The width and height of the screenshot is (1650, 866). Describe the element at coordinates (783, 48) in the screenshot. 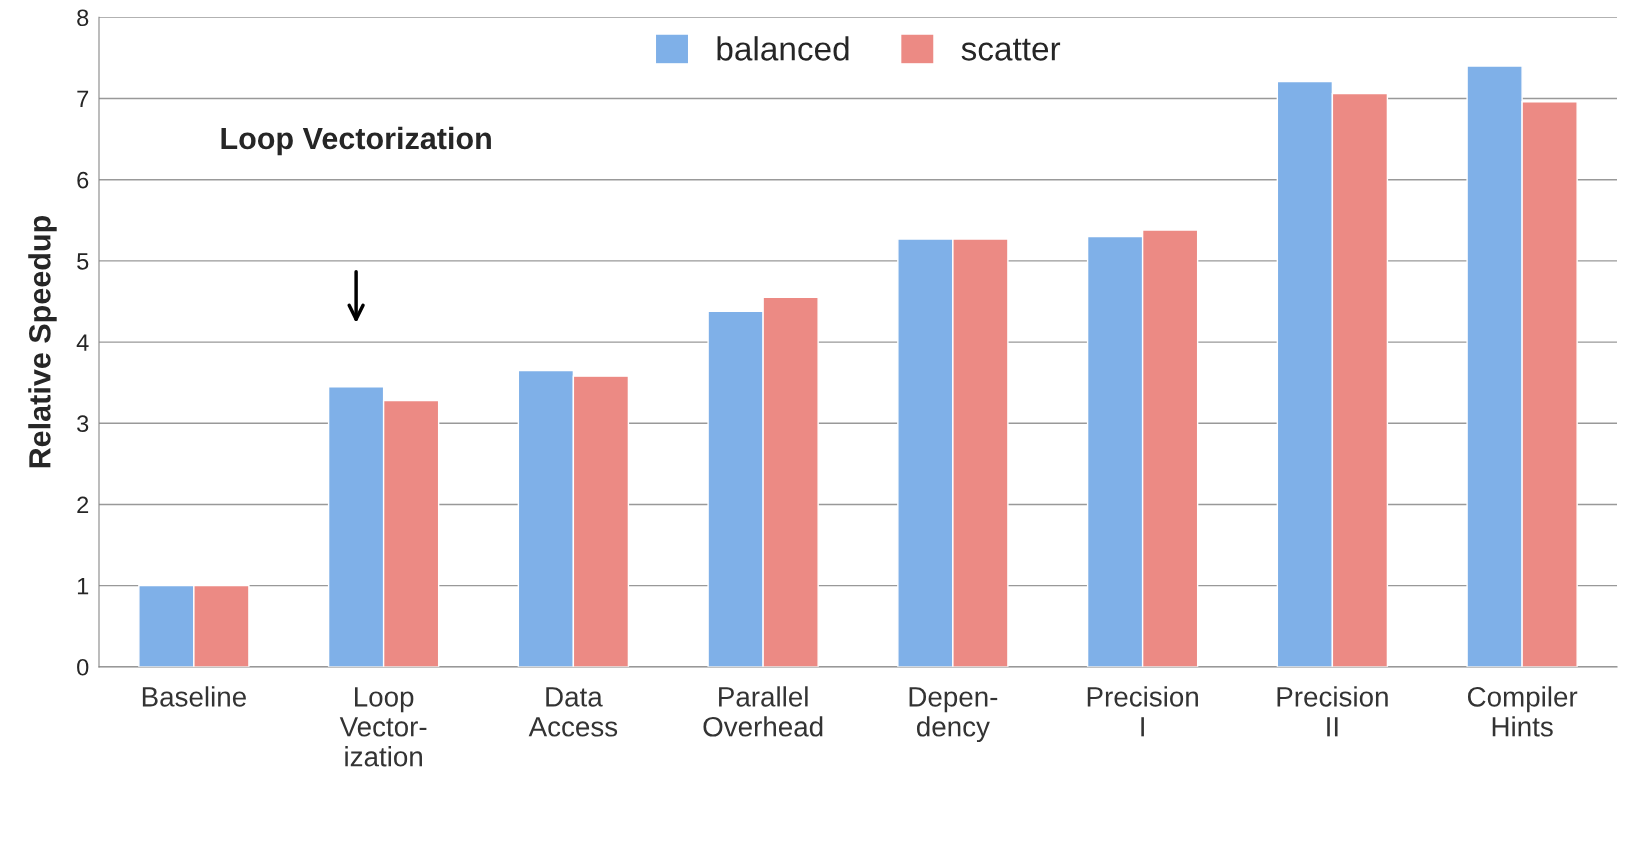

I see `legend-label: balanced` at that location.